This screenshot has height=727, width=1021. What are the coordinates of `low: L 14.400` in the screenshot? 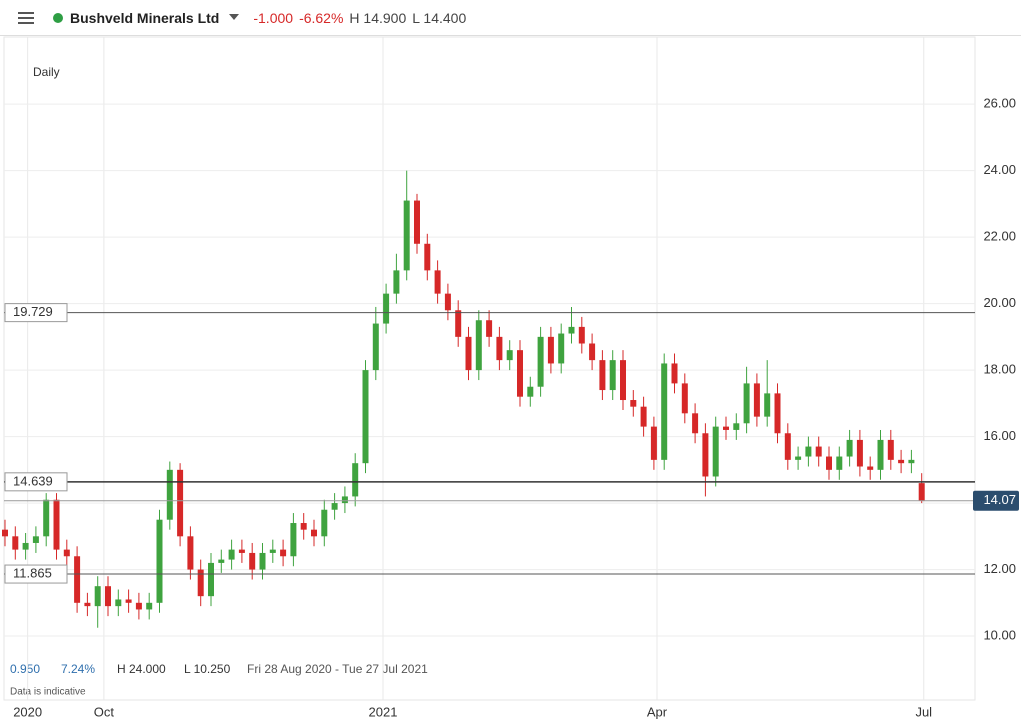 It's located at (439, 17).